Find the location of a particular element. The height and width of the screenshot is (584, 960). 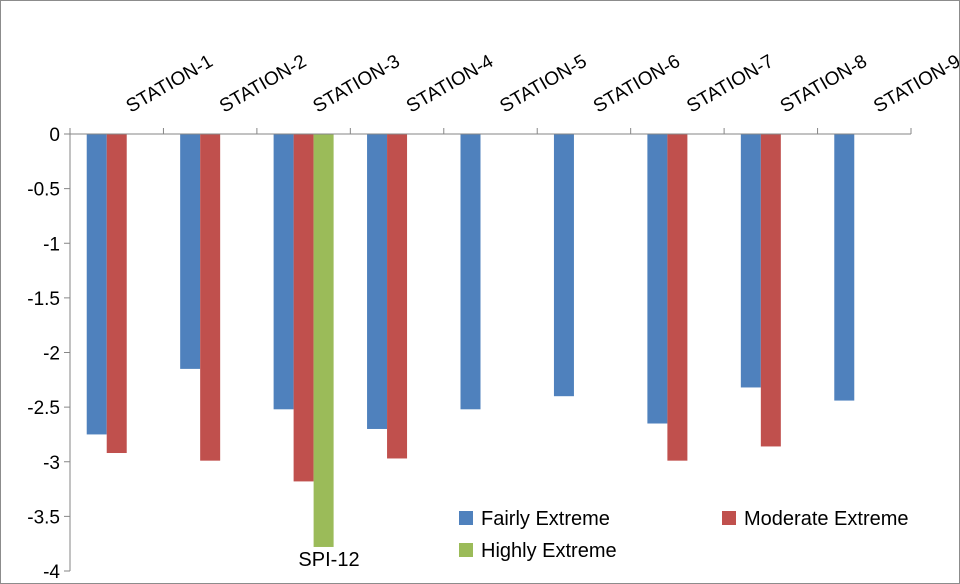

category-label: STATION-1 is located at coordinates (170, 84).